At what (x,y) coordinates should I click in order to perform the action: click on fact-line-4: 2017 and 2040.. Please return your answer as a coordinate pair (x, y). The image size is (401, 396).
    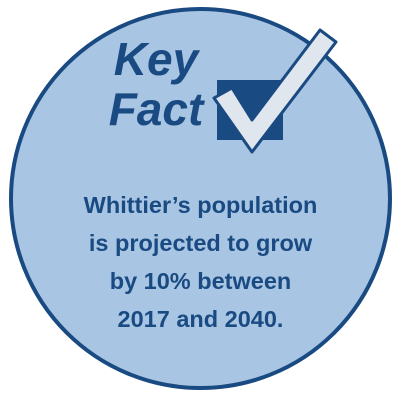
    Looking at the image, I should click on (200, 319).